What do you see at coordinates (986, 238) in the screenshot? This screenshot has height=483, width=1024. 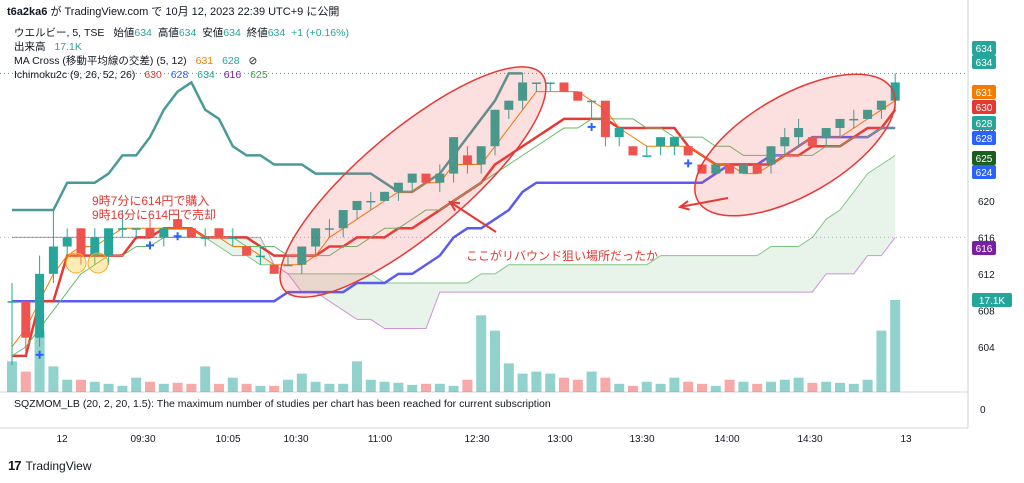 I see `price-tick-label: 616` at bounding box center [986, 238].